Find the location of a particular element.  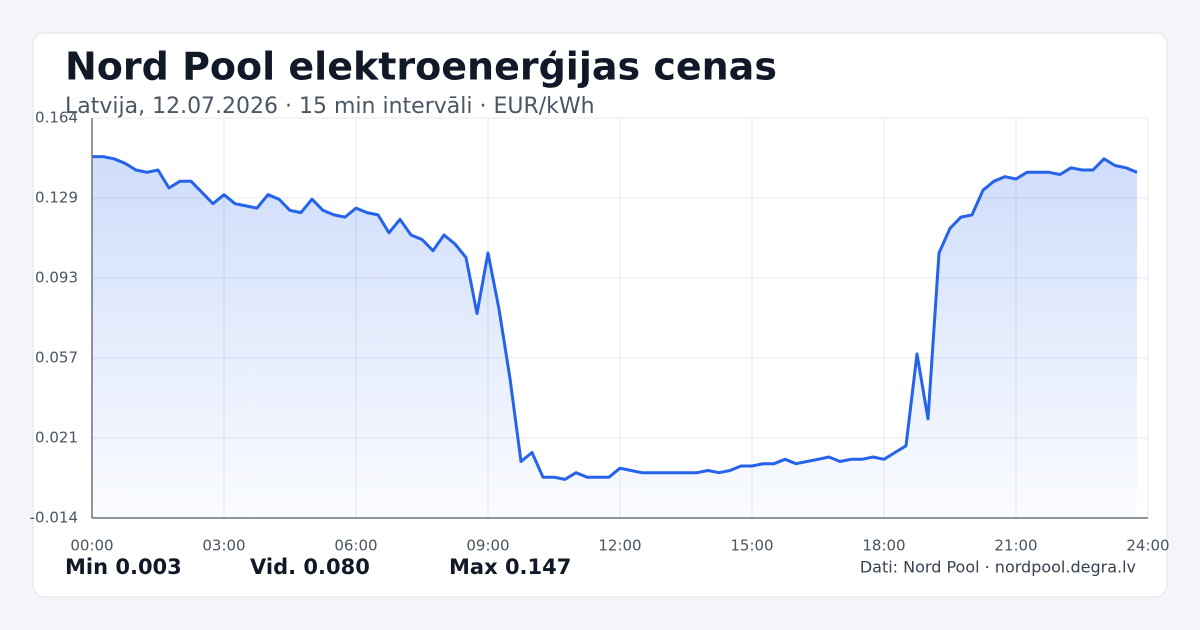

x-tick-label: 00:00 is located at coordinates (91, 546).